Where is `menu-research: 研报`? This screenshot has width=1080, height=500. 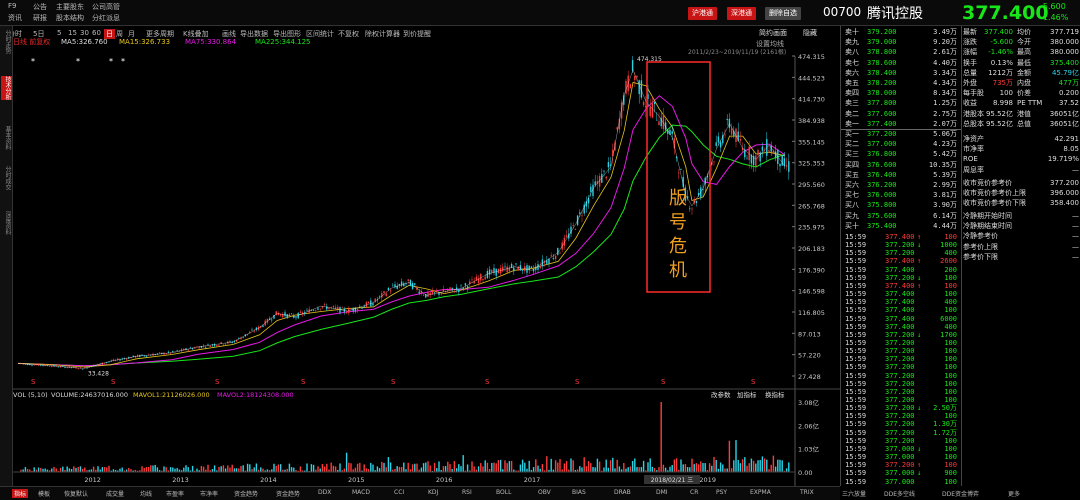
menu-research: 研报 is located at coordinates (40, 18).